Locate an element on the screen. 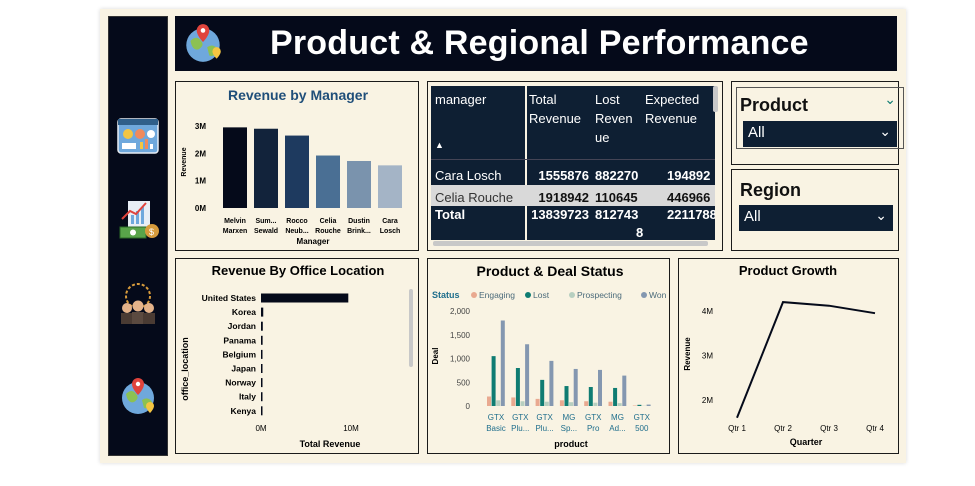 This screenshot has width=975, height=486. product-slicer-title: Product is located at coordinates (774, 105).